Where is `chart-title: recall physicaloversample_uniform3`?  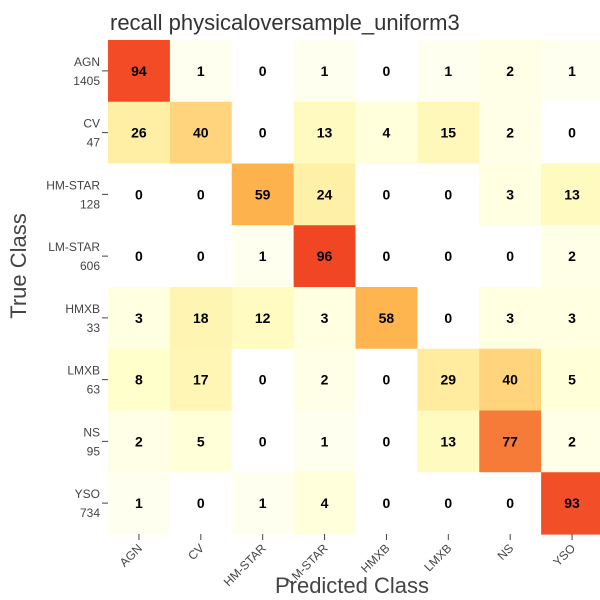 chart-title: recall physicaloversample_uniform3 is located at coordinates (285, 22).